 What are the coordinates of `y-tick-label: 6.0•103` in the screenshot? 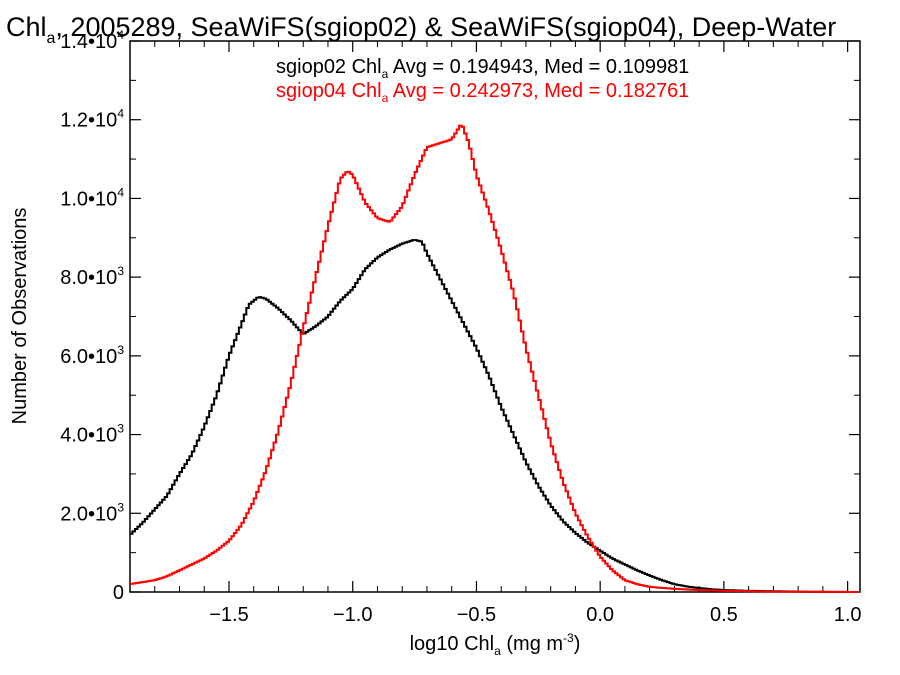 It's located at (92, 355).